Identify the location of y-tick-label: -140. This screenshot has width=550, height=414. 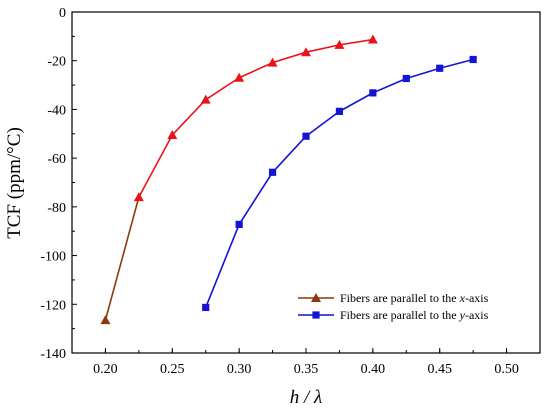
(53, 354).